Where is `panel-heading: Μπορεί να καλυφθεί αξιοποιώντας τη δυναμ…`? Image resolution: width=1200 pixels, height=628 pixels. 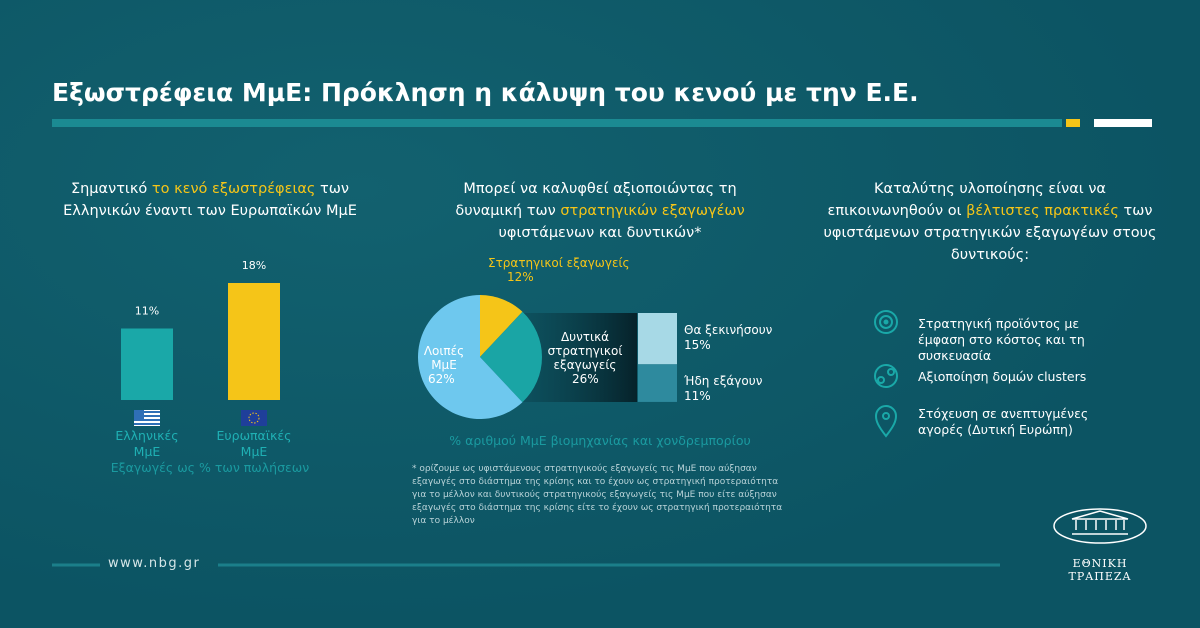 panel-heading: Μπορεί να καλυφθεί αξιοποιώντας τη δυναμ… is located at coordinates (600, 211).